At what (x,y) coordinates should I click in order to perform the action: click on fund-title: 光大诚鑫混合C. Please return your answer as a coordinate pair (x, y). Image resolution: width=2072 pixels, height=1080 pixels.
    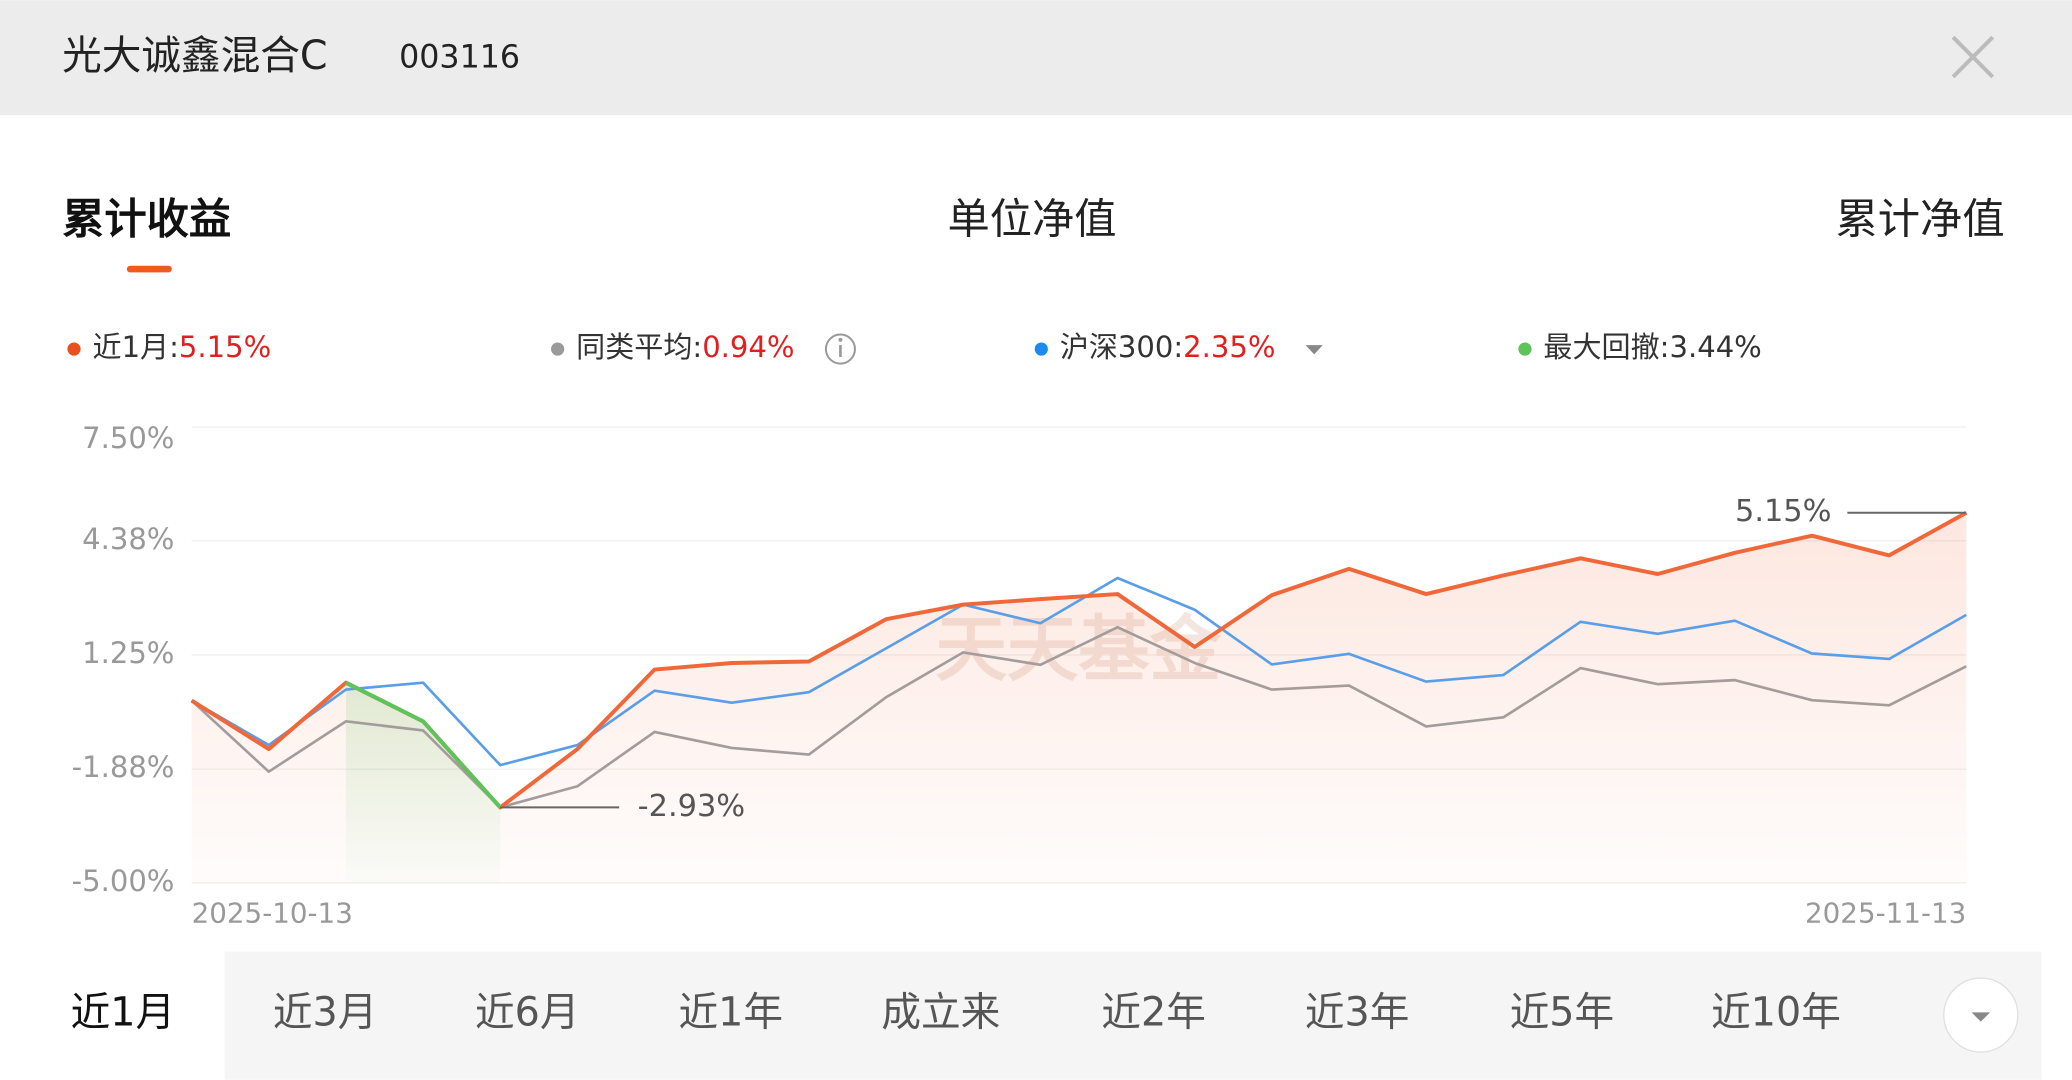
    Looking at the image, I should click on (194, 56).